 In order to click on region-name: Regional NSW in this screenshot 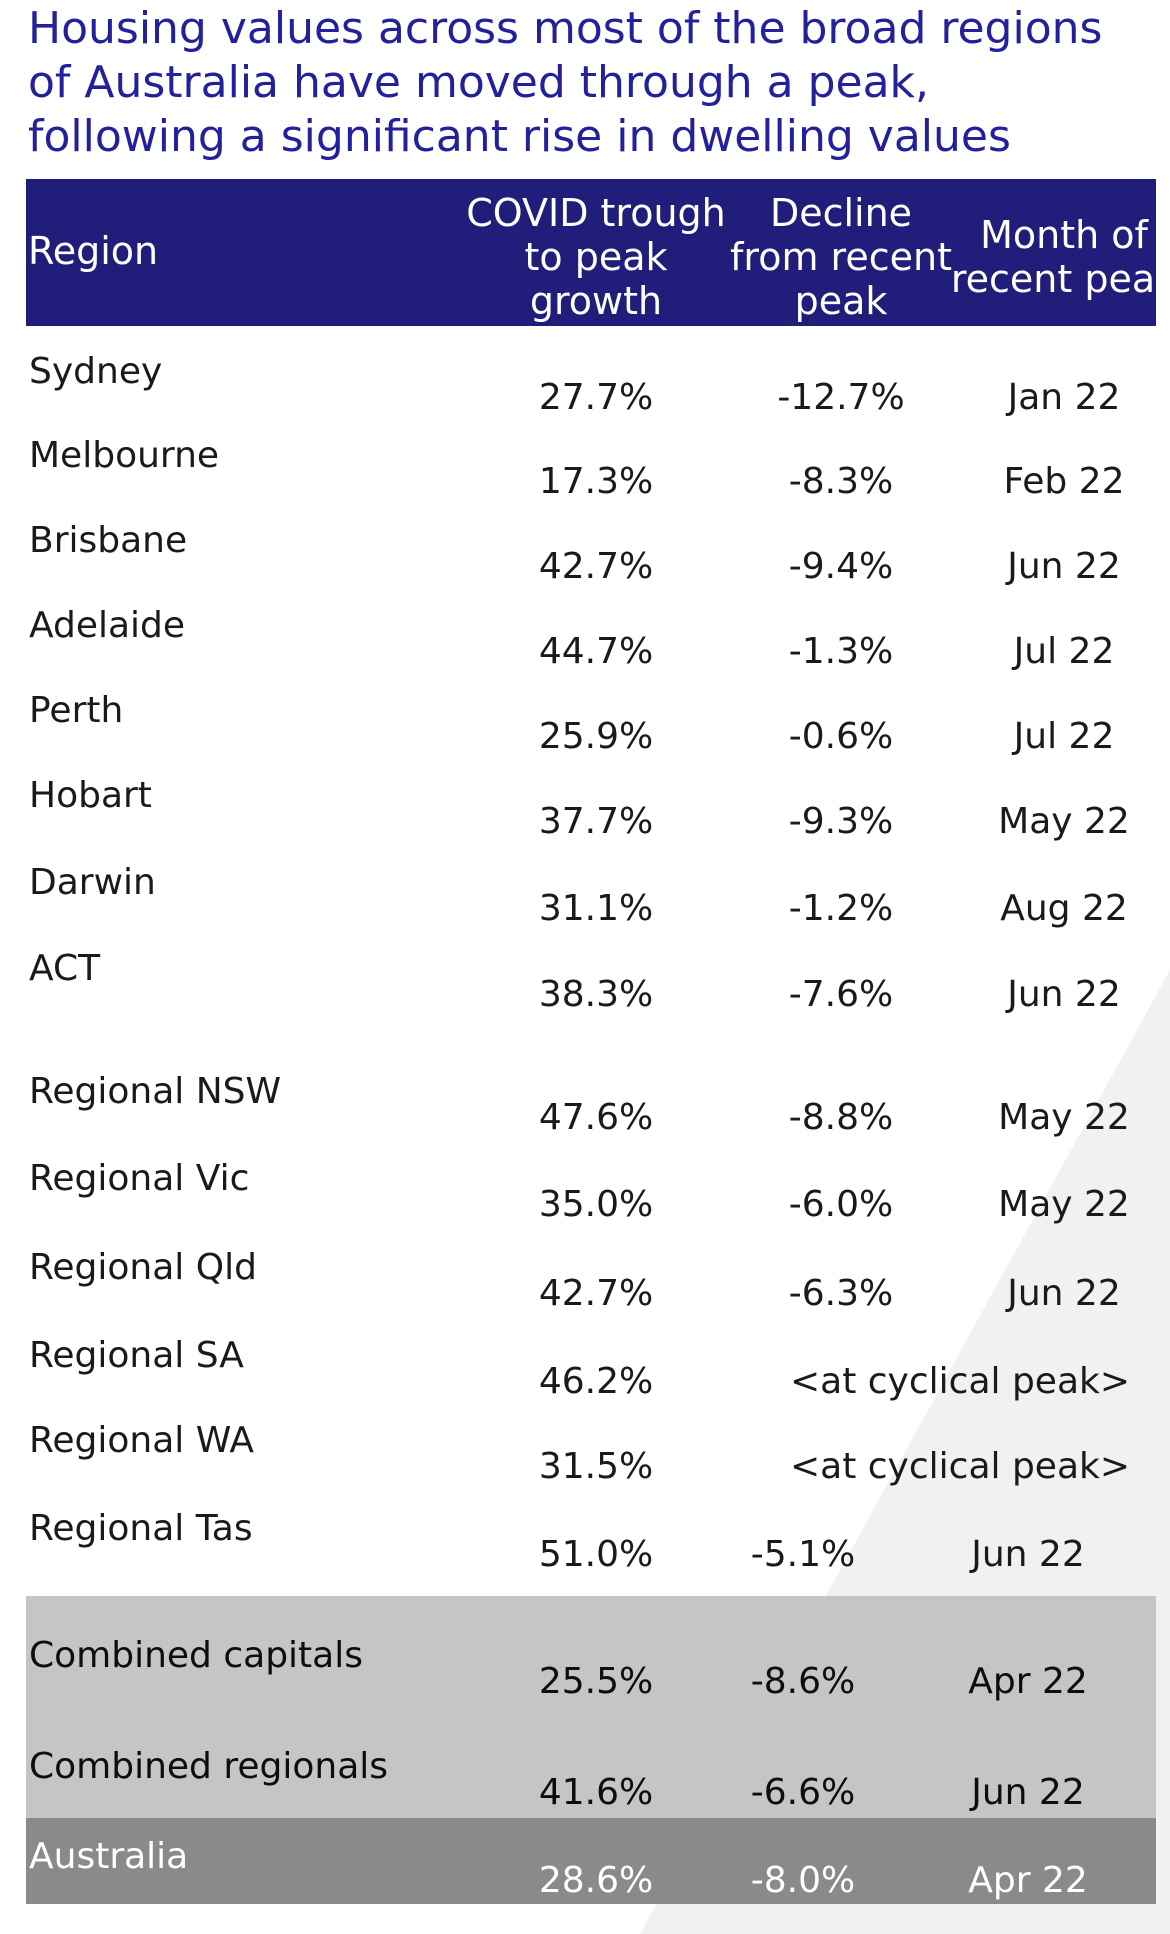, I will do `click(155, 1091)`.